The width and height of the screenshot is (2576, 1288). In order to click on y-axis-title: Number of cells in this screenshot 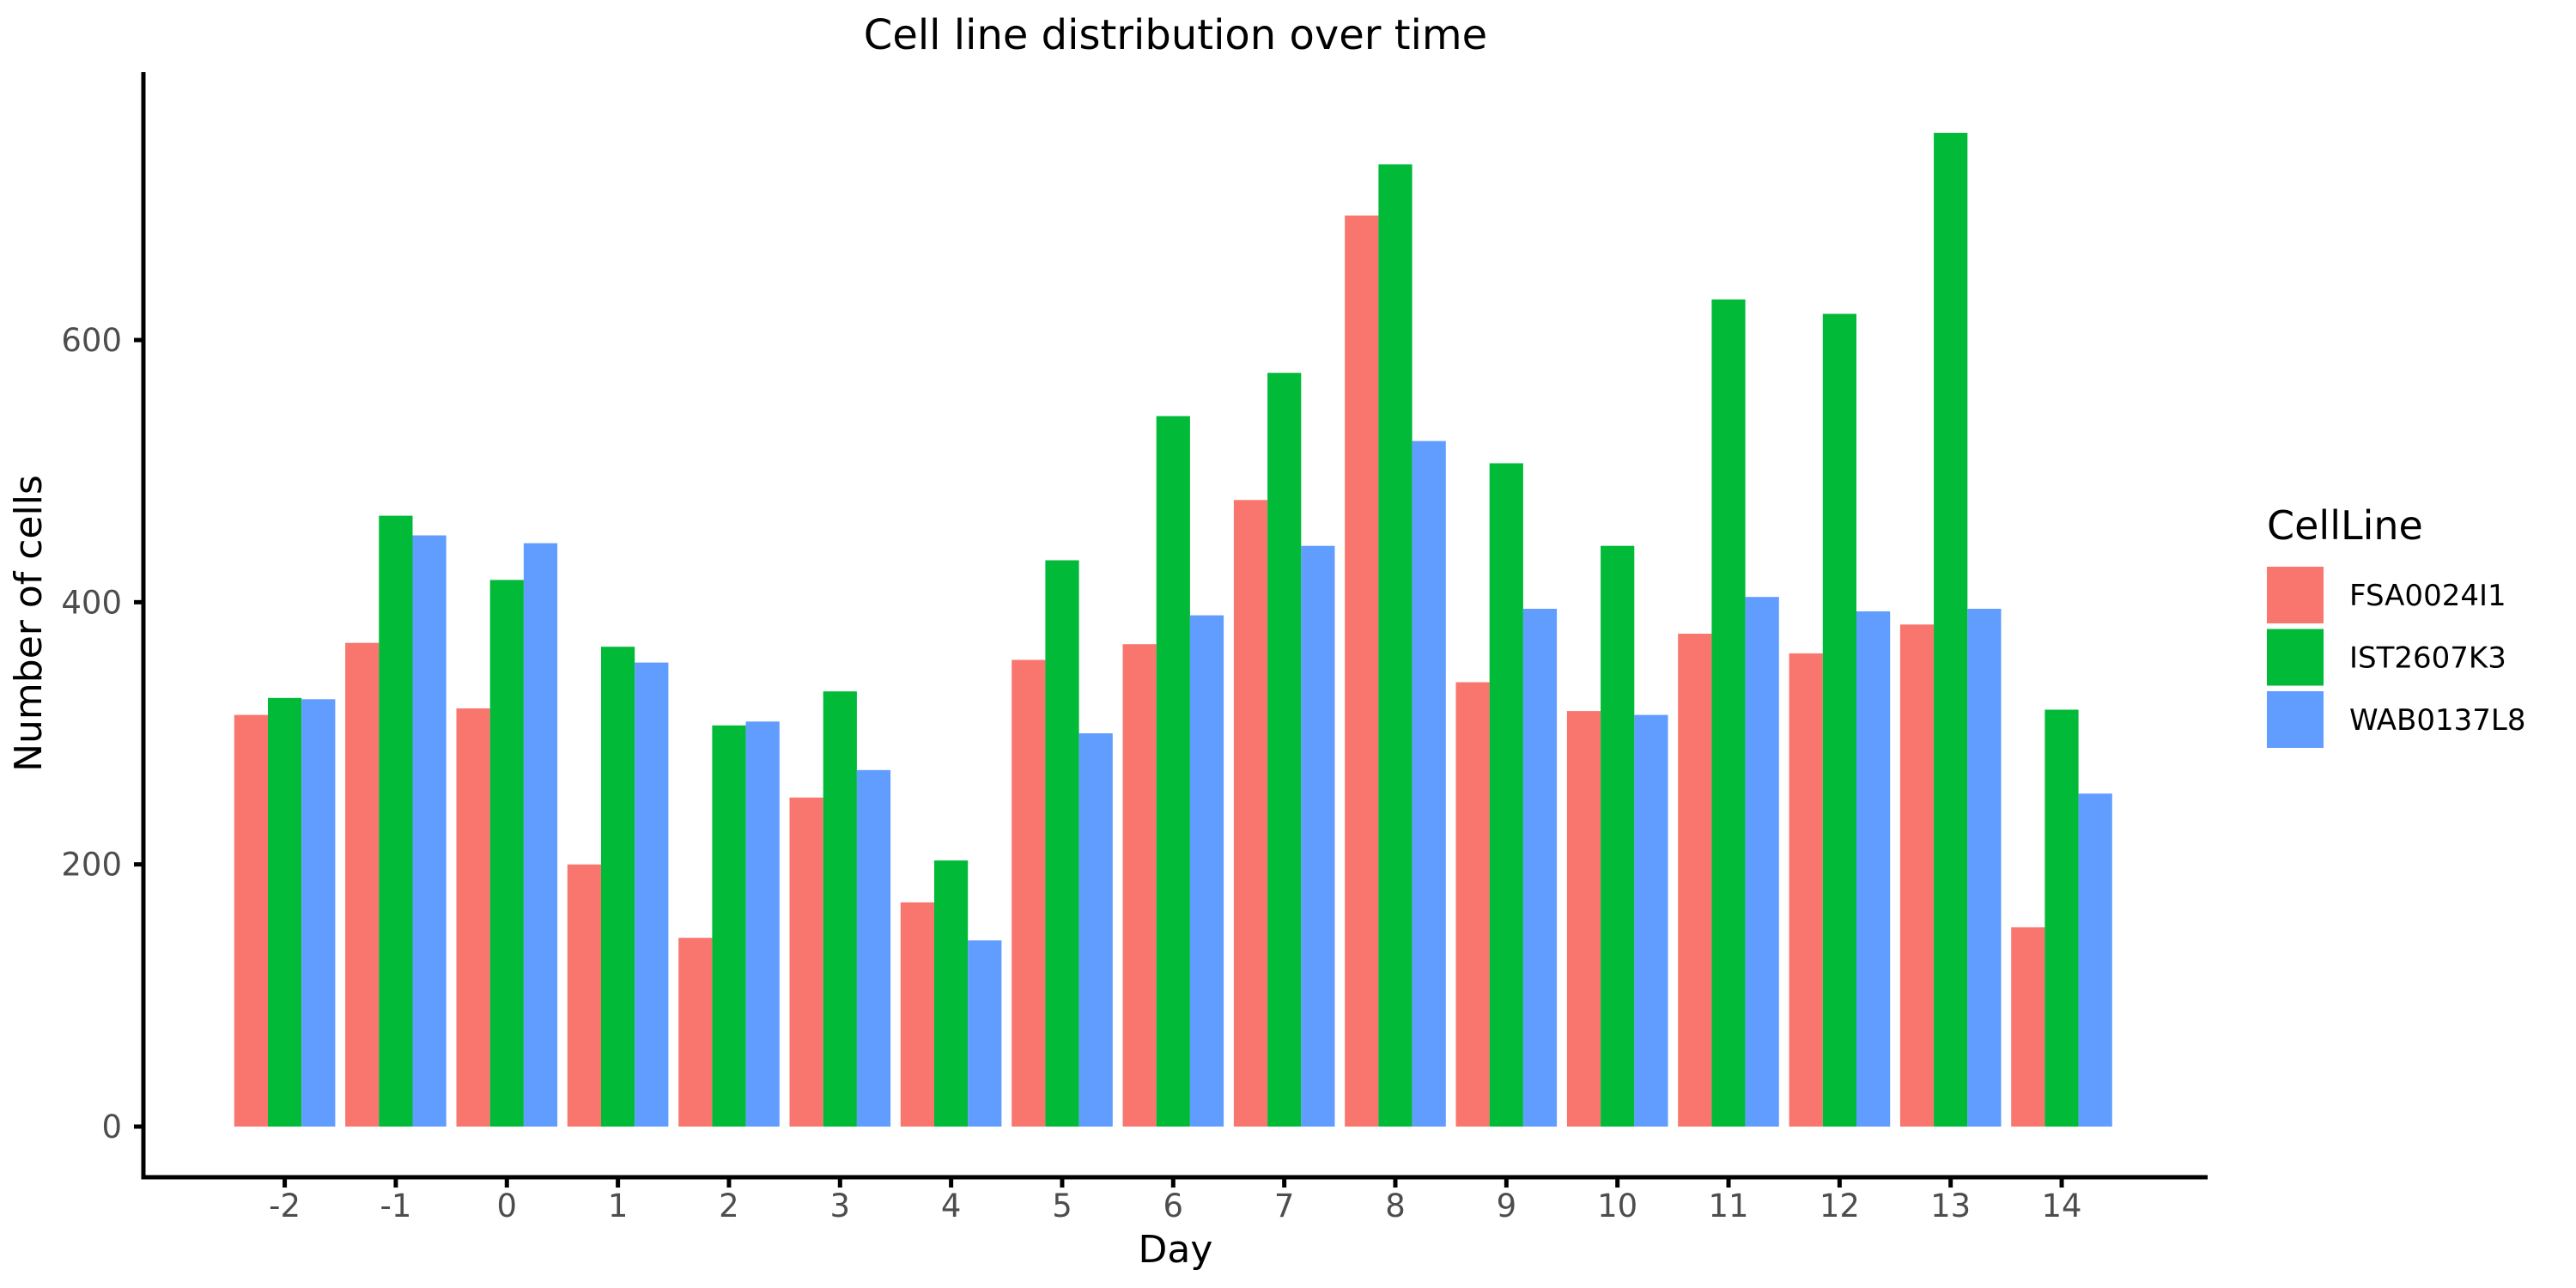, I will do `click(29, 623)`.